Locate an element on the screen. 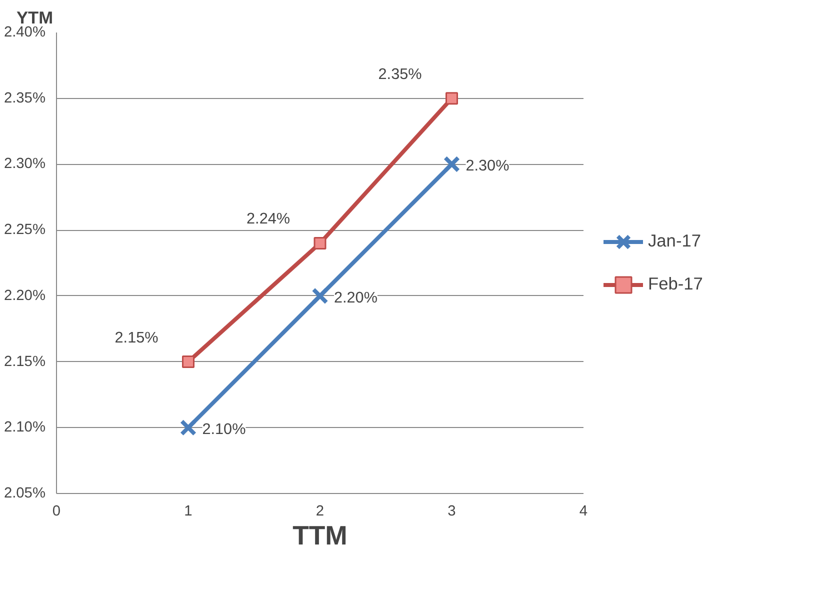 The width and height of the screenshot is (830, 605). y-tick-label: 2.25% is located at coordinates (25, 230).